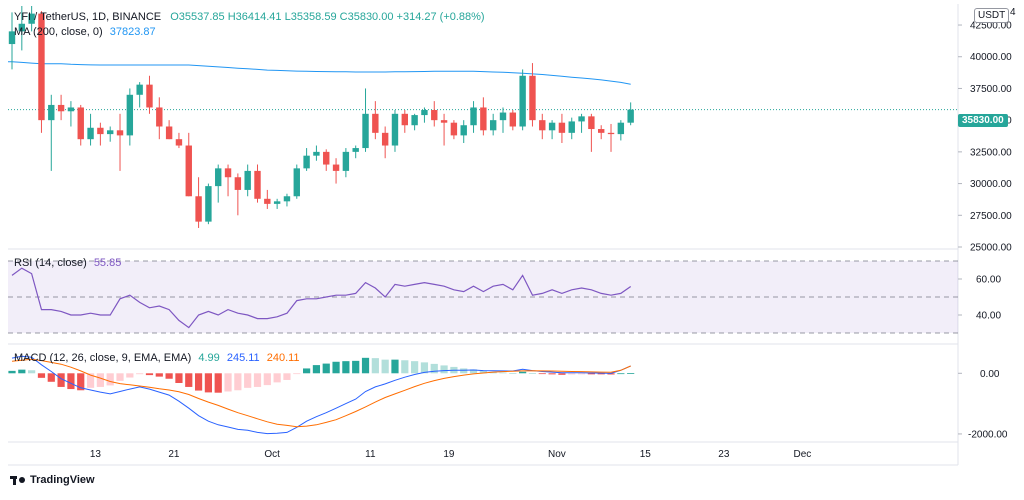  Describe the element at coordinates (52, 480) in the screenshot. I see `tradingview-brand: TradingView` at that location.